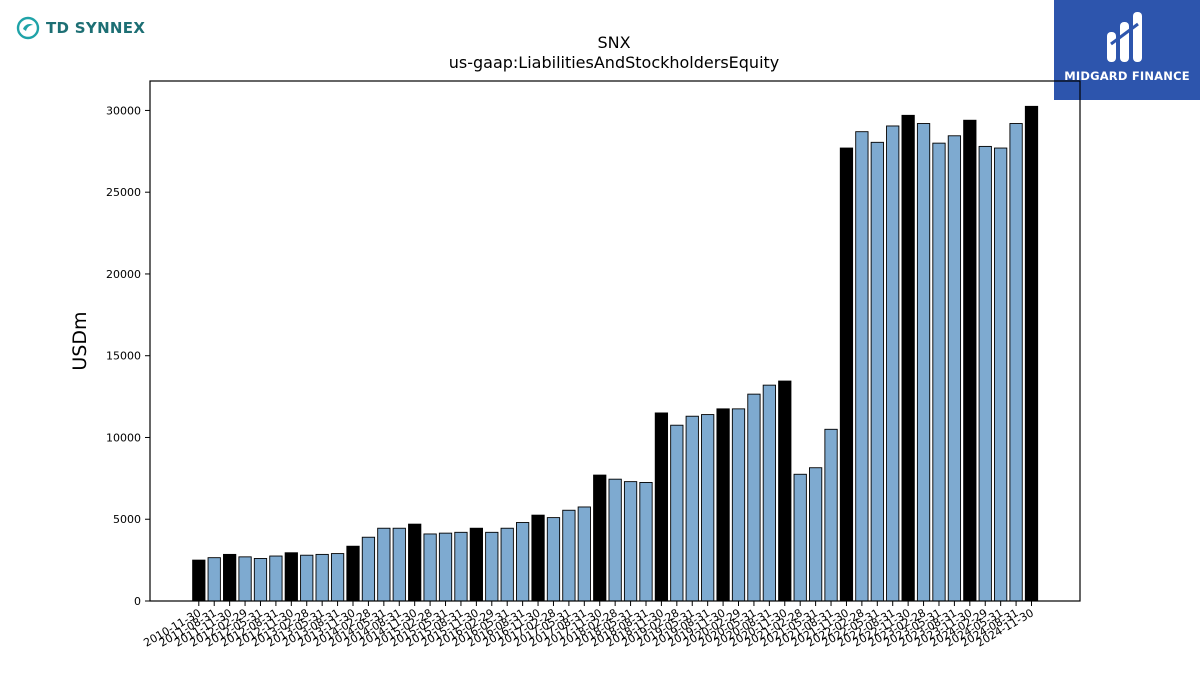 The image size is (1200, 675). I want to click on y-ticks-group: 0 5000 10000 15000 20000 25000 30000, so click(128, 356).